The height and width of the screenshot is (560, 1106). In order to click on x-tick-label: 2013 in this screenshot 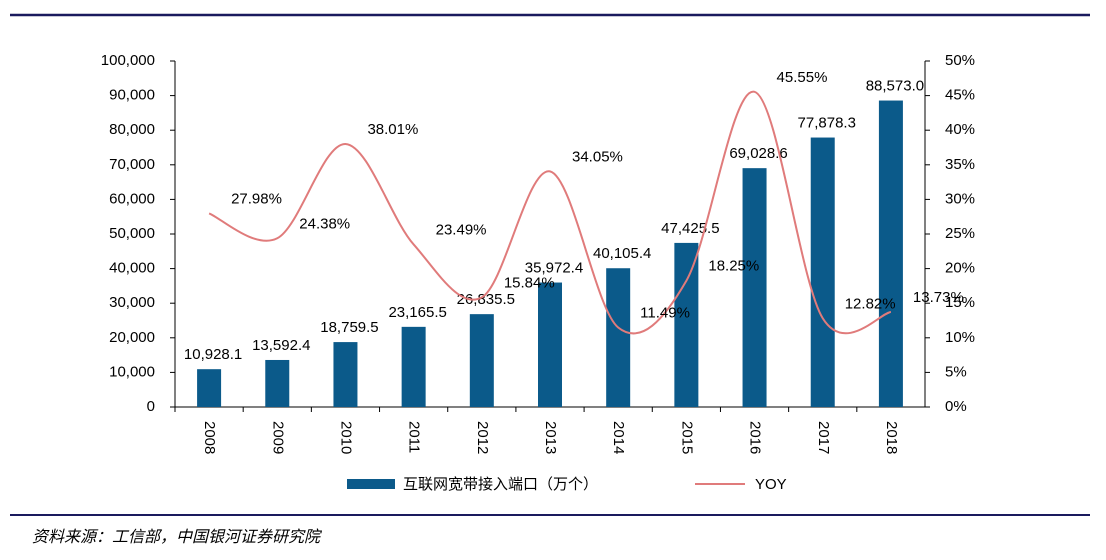, I will do `click(550, 437)`.